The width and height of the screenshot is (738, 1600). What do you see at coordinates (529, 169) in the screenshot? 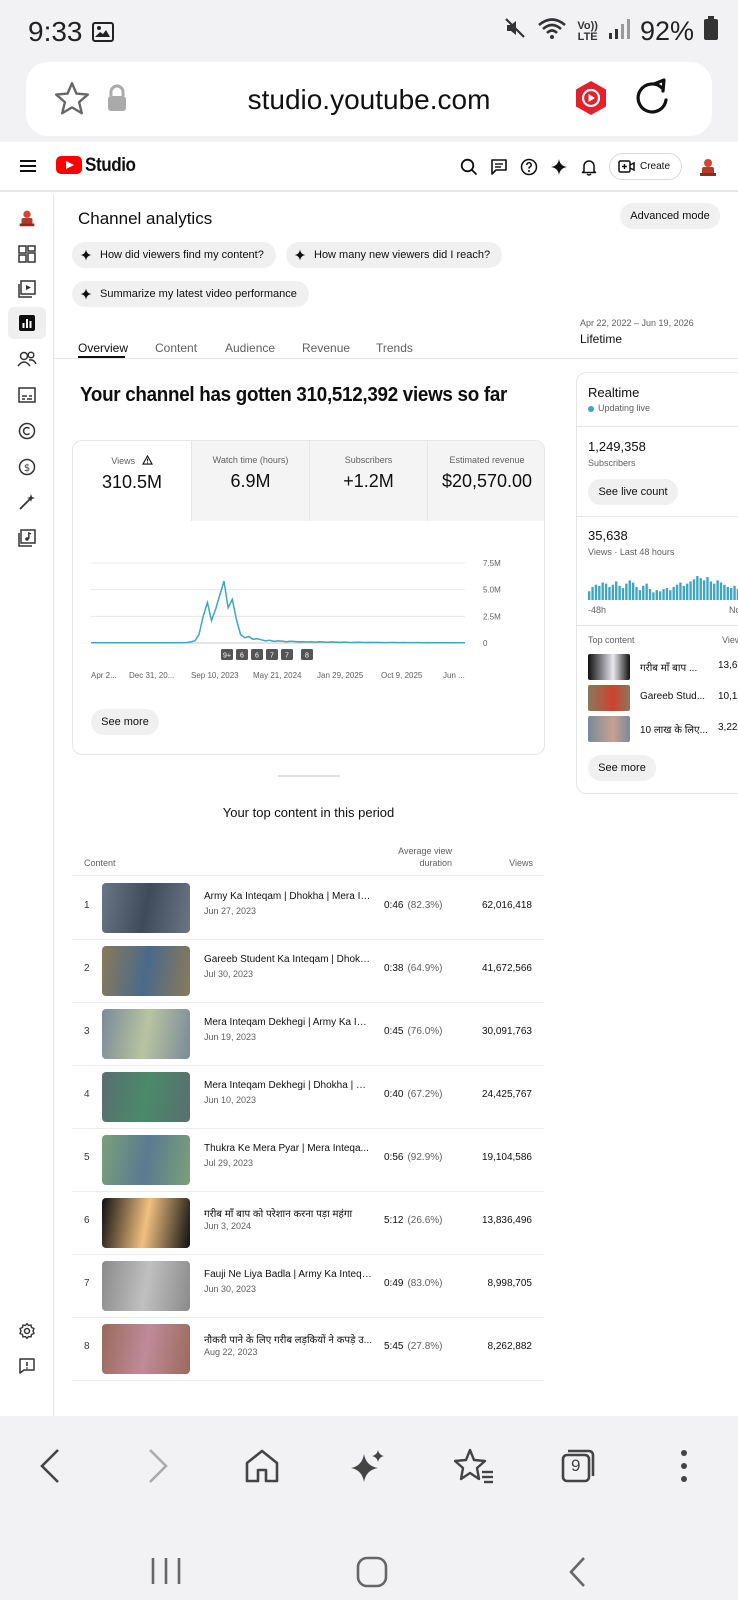
I see `help-icon` at bounding box center [529, 169].